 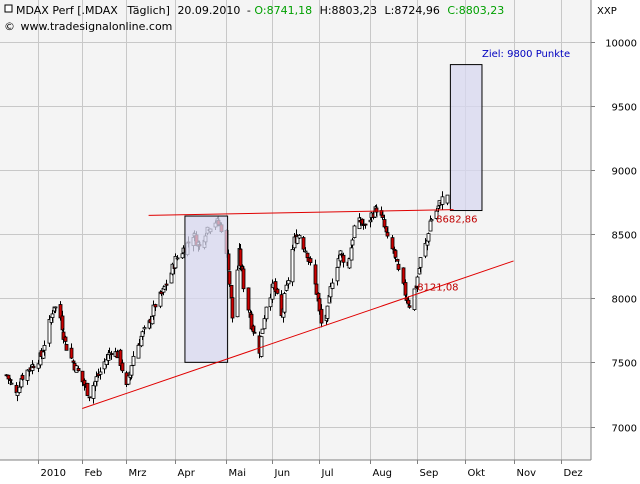 I want to click on price-axis-label: XXP, so click(x=607, y=11).